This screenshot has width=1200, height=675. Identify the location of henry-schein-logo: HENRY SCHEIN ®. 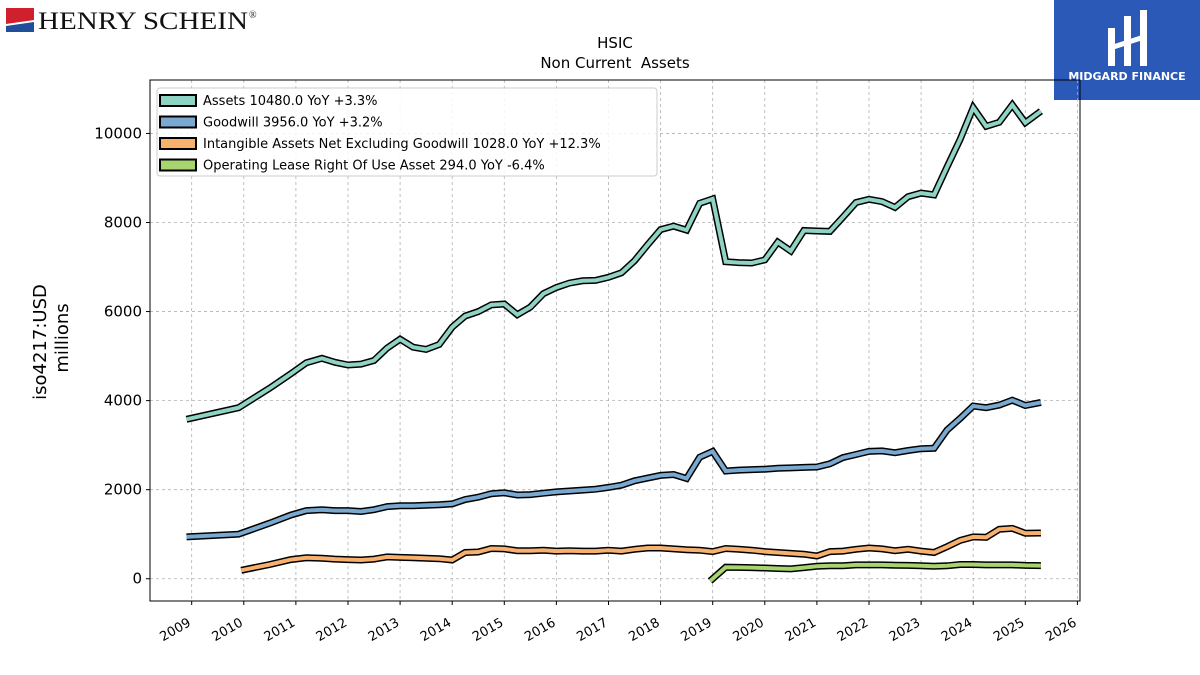
(131, 21).